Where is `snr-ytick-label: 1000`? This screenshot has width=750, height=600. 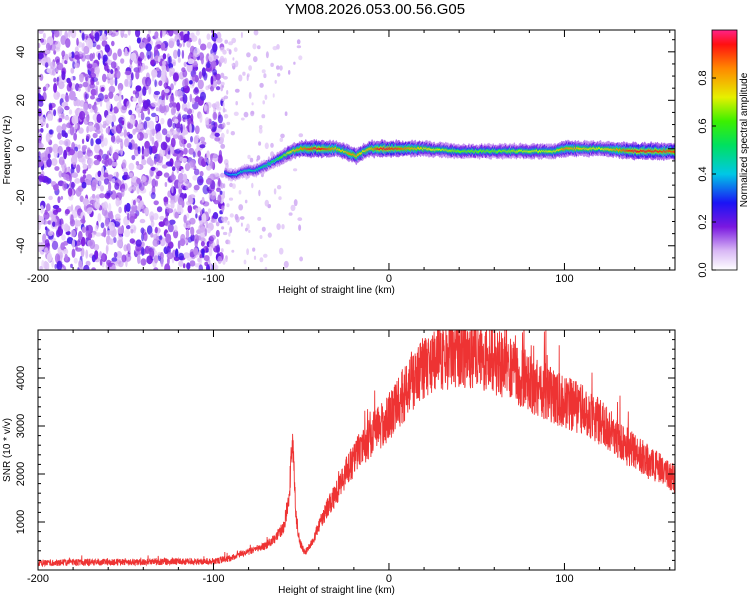 snr-ytick-label: 1000 is located at coordinates (21, 522).